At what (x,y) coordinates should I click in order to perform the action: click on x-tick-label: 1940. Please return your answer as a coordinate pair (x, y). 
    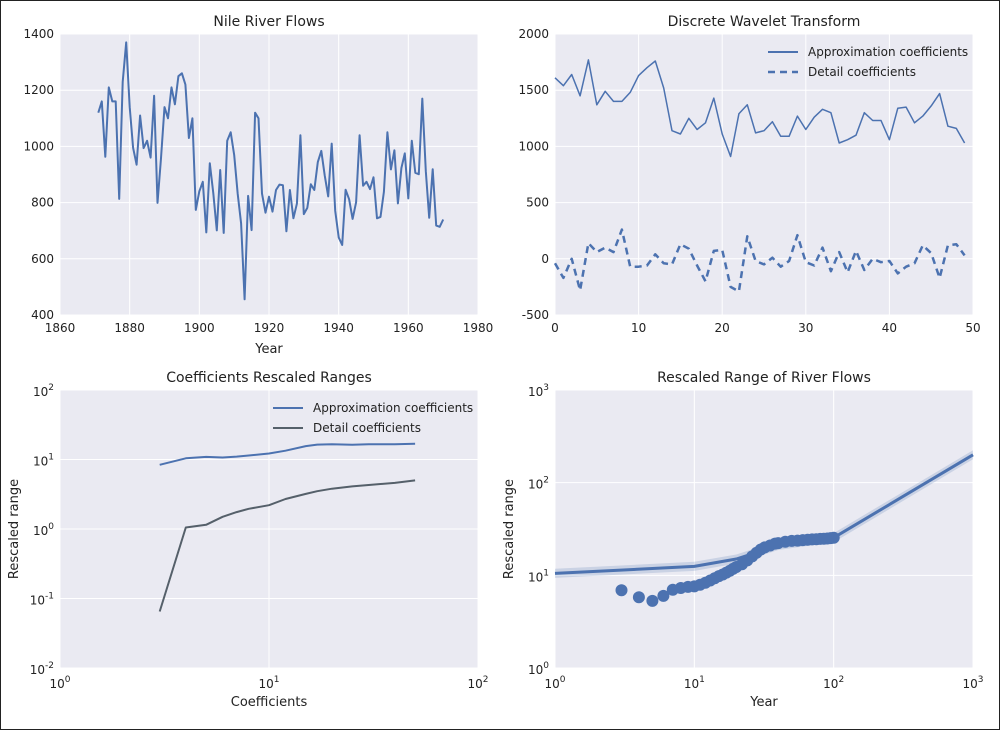
    Looking at the image, I should click on (338, 328).